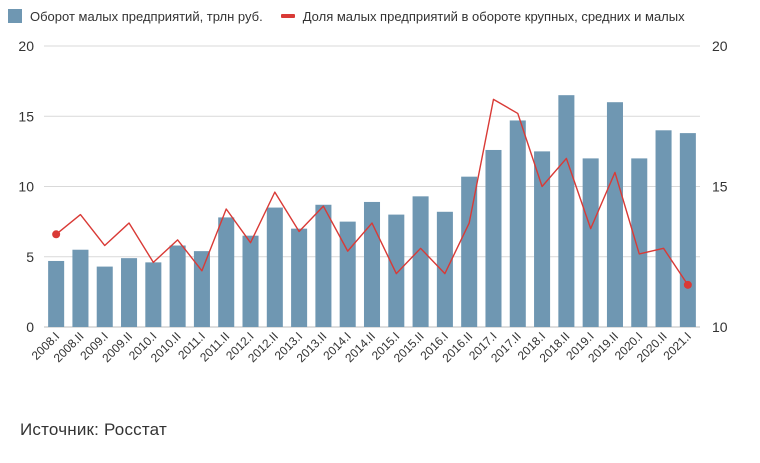  I want to click on y-left-tick-label: 10, so click(26, 187).